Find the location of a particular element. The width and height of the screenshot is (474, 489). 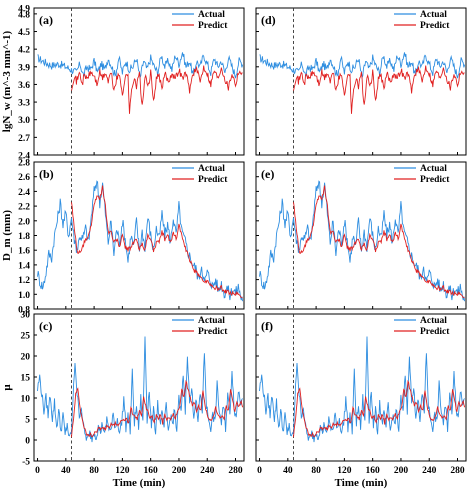

y-tick-label: 5 is located at coordinates (27, 421).